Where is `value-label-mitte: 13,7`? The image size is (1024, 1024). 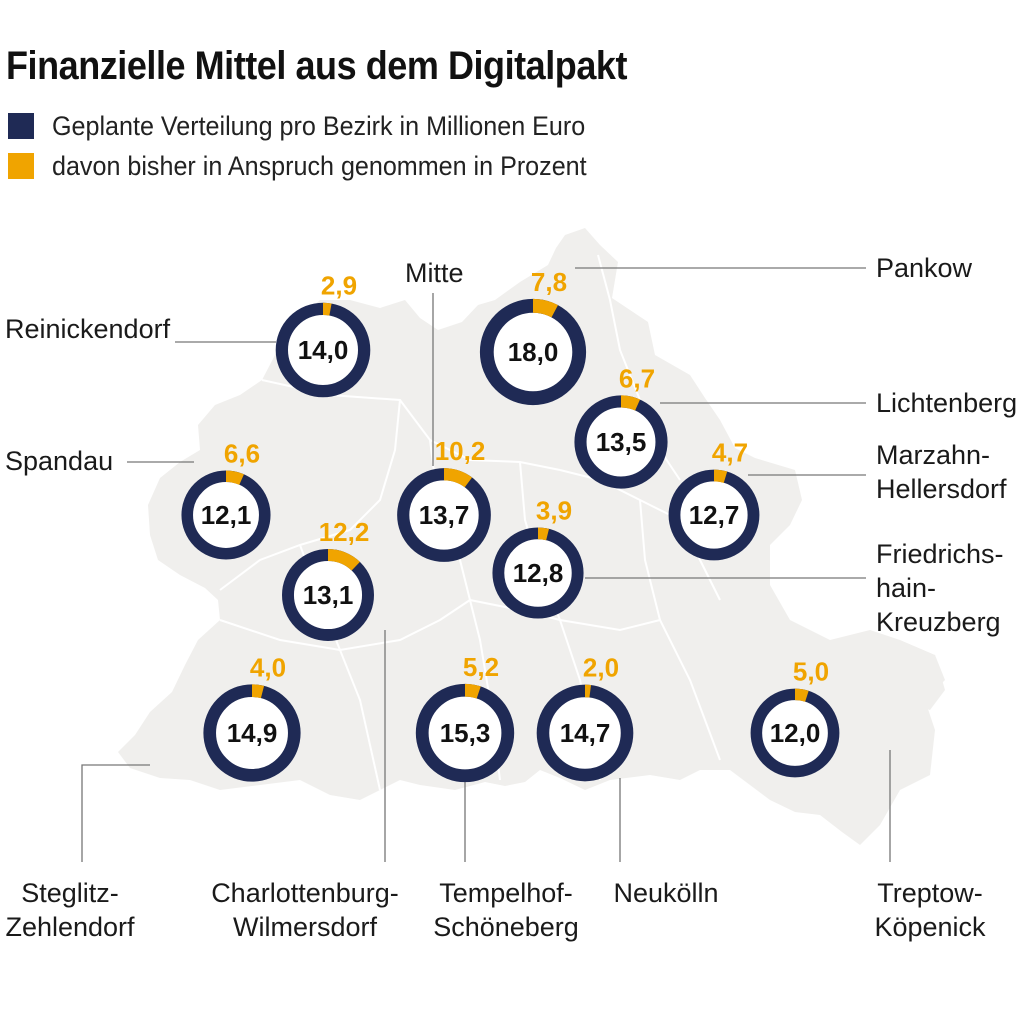
value-label-mitte: 13,7 is located at coordinates (444, 515).